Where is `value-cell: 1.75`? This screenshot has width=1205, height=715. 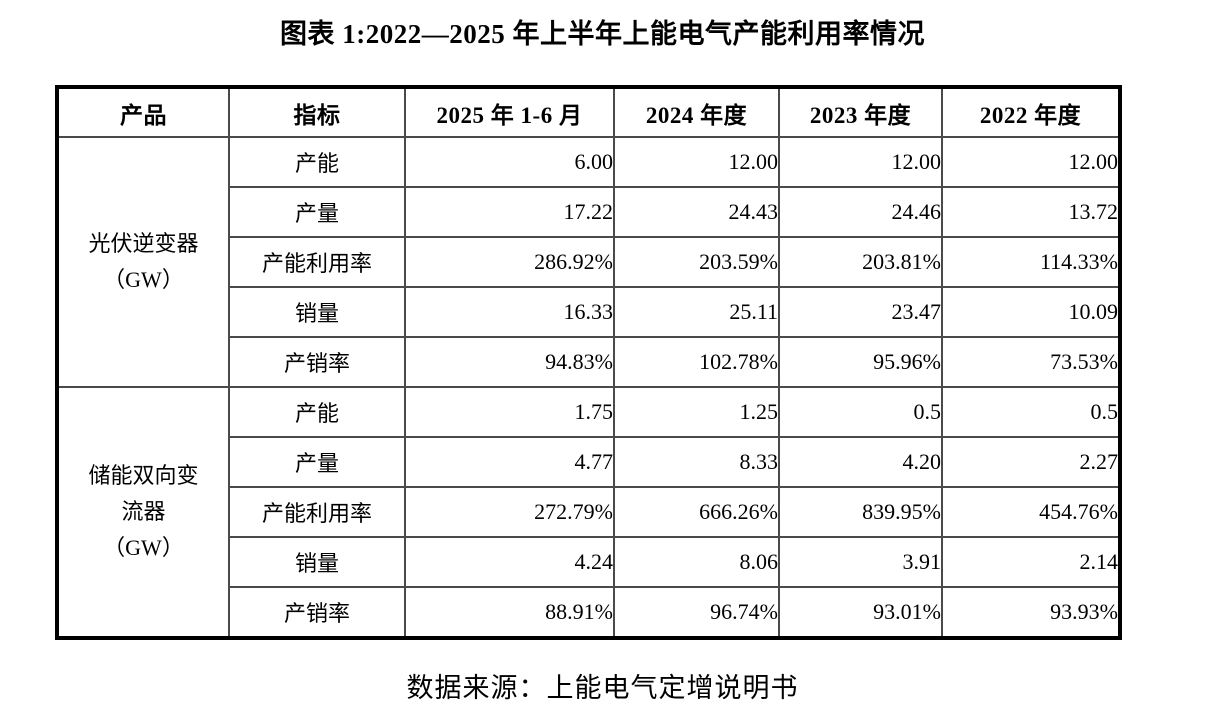 value-cell: 1.75 is located at coordinates (509, 412).